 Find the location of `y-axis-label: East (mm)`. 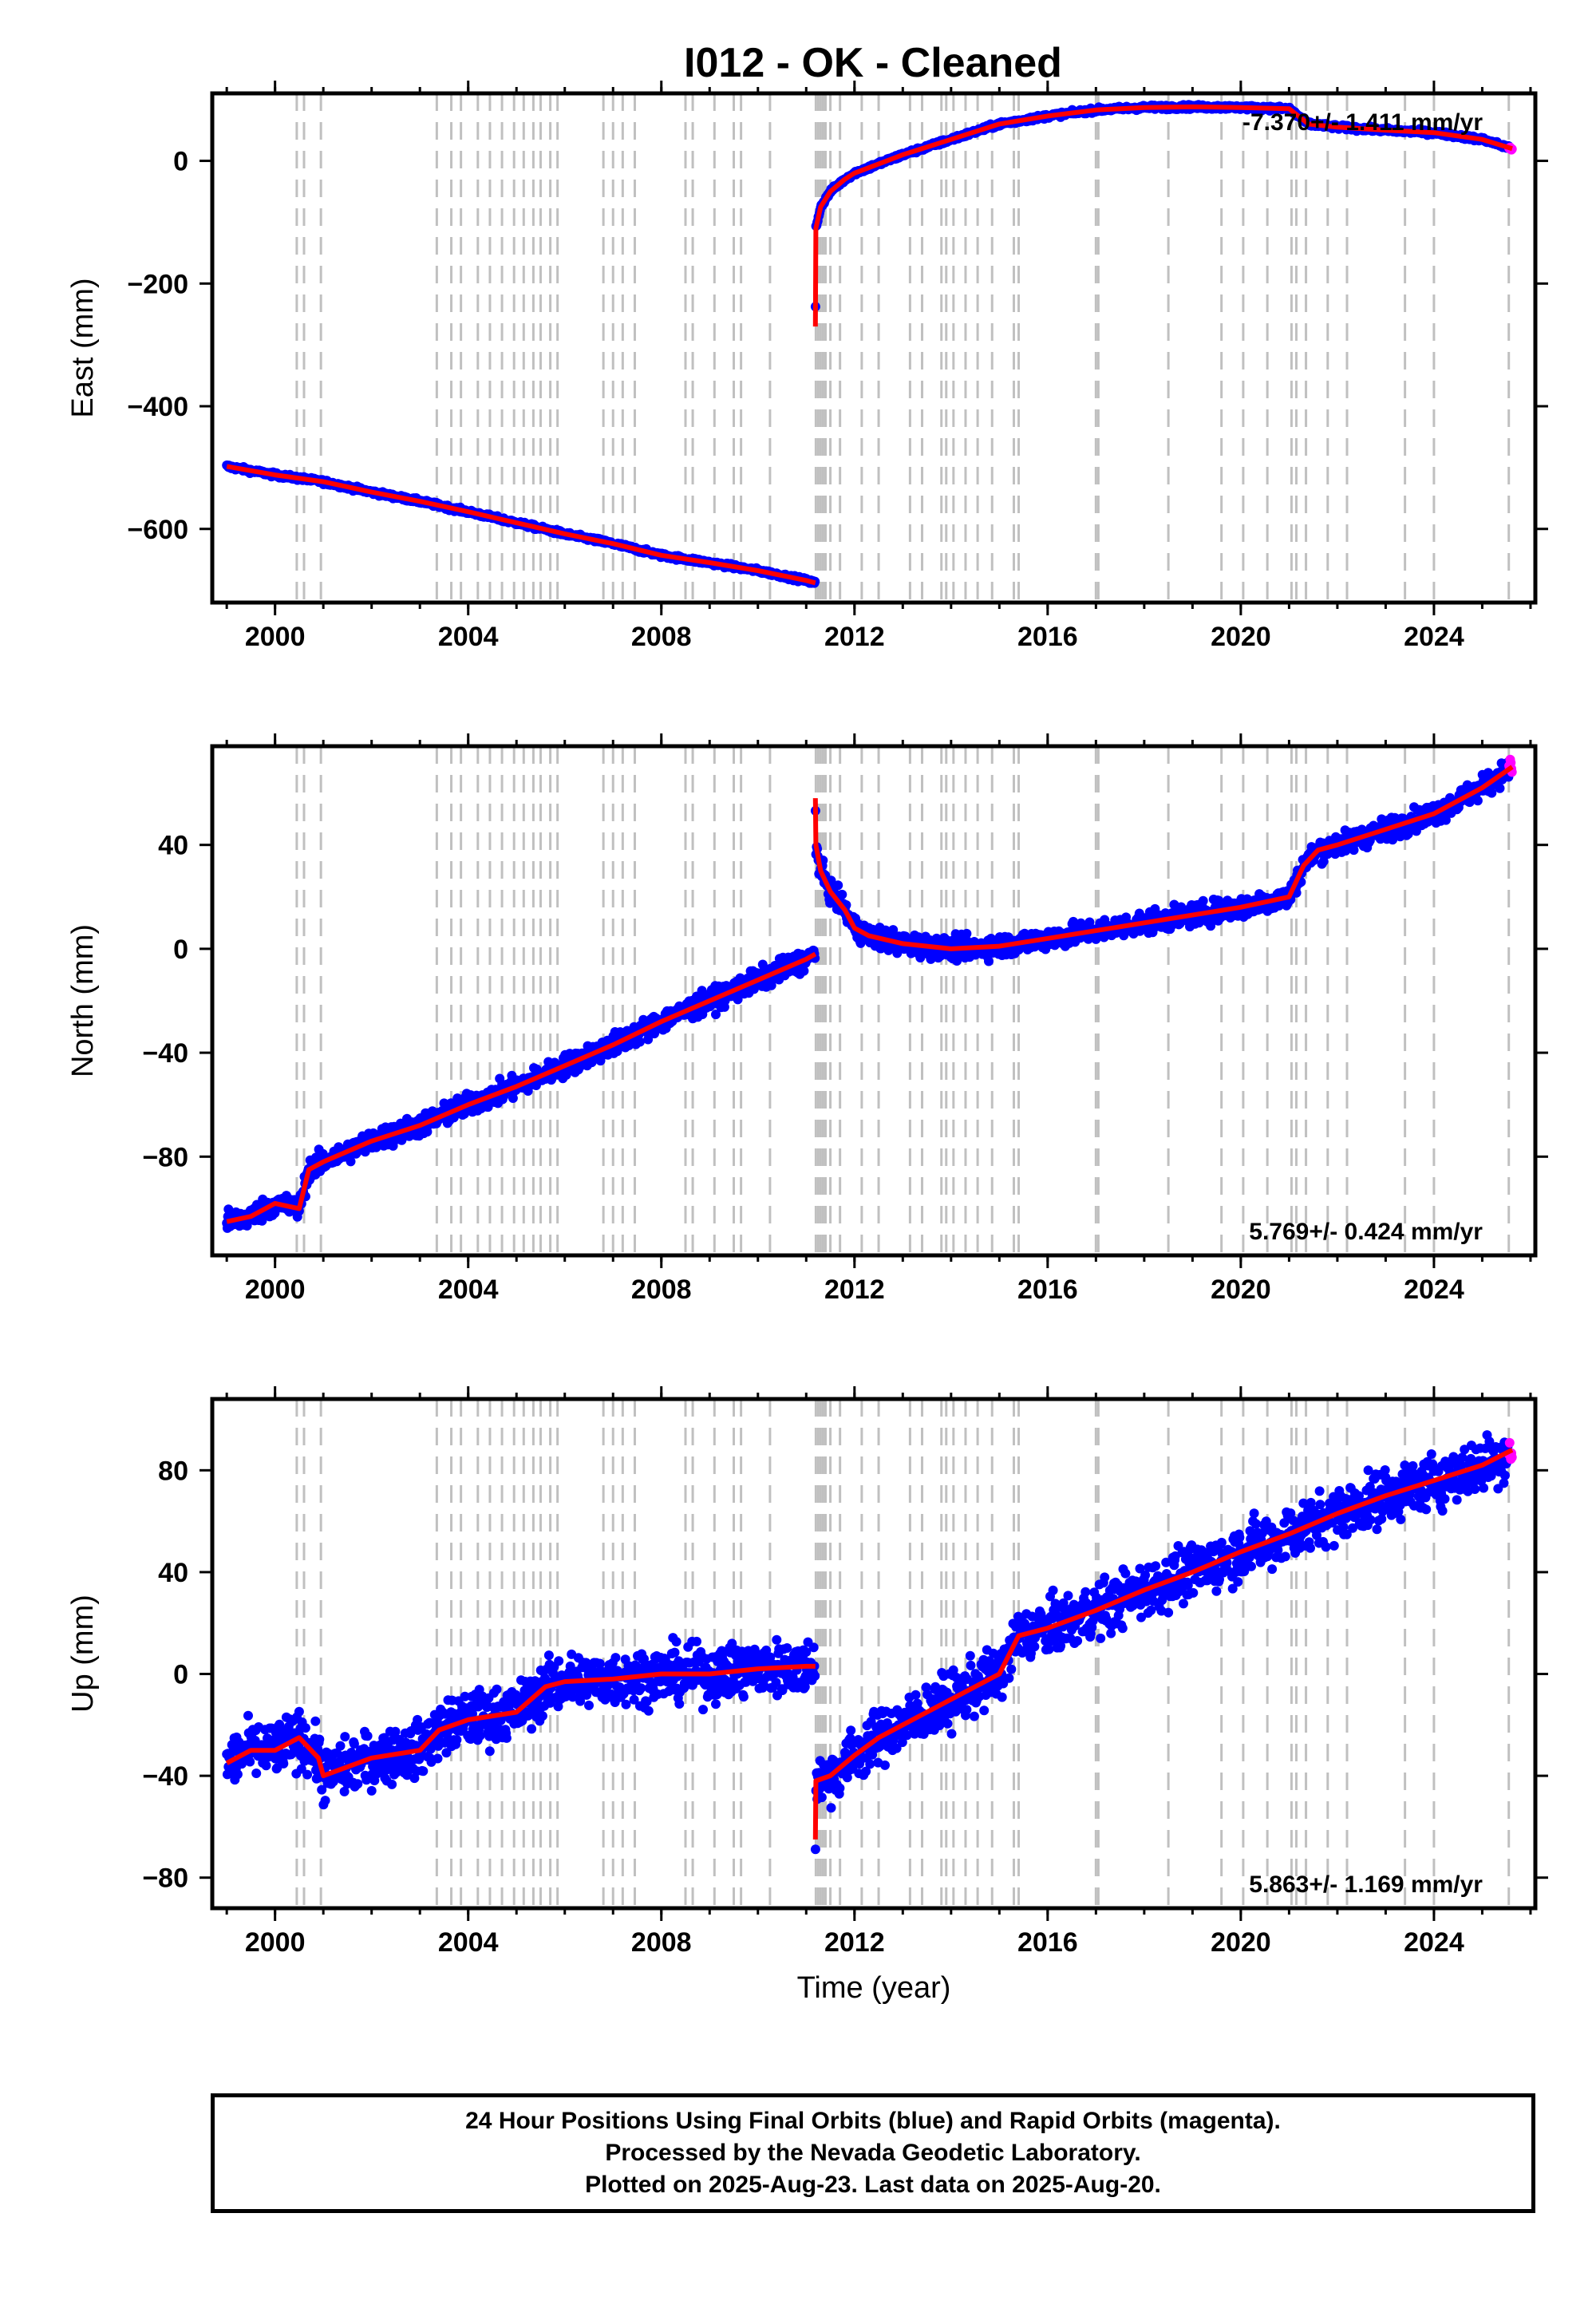

y-axis-label: East (mm) is located at coordinates (83, 347).